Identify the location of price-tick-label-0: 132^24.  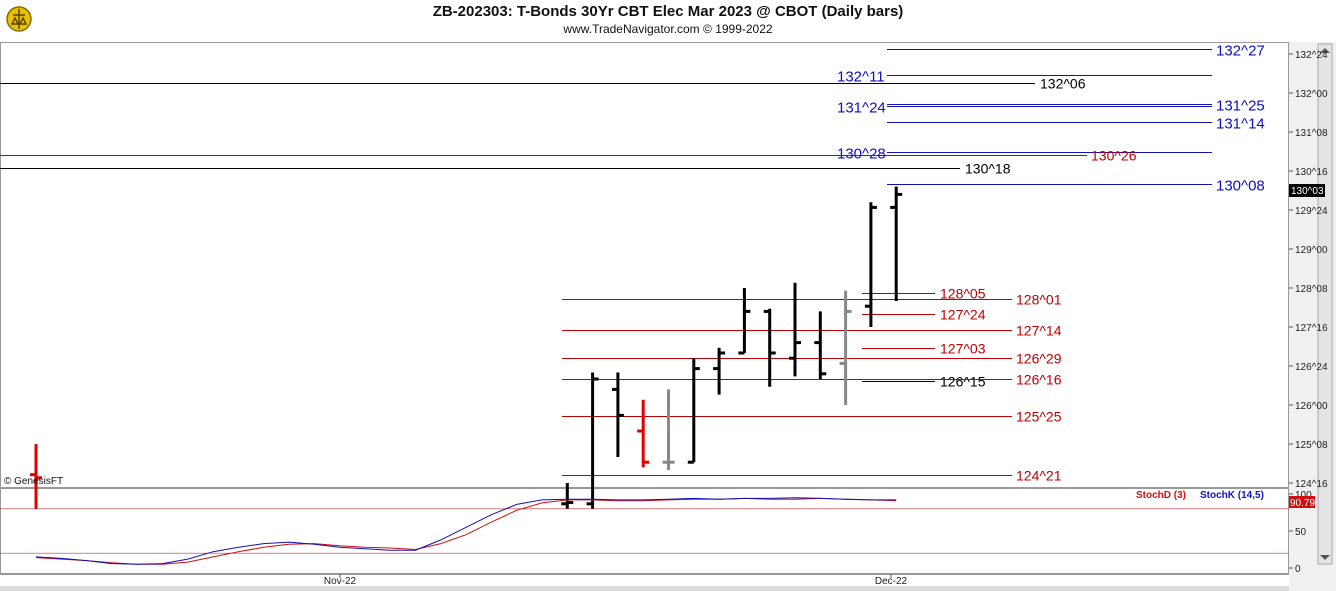
(1311, 55).